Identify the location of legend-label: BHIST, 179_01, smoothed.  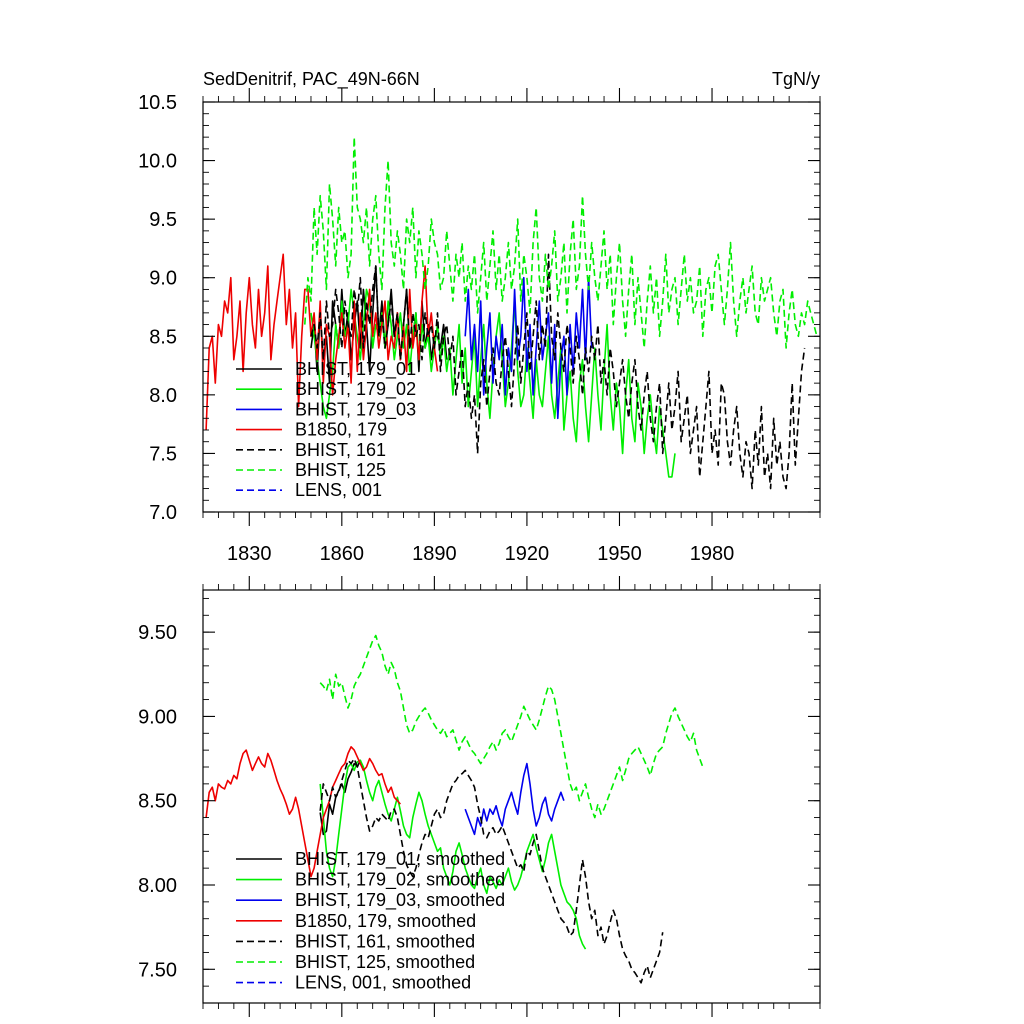
(400, 859).